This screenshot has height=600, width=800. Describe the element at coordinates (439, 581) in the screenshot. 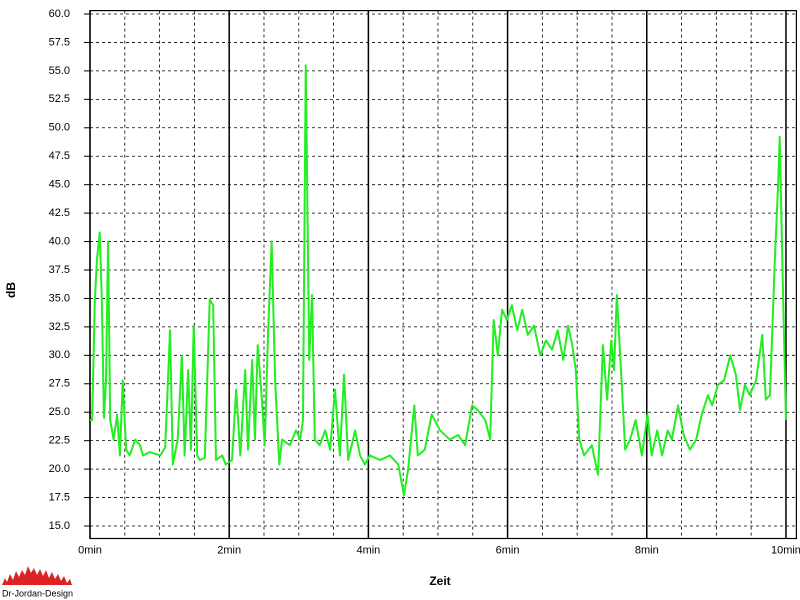

I see `x-axis-label: Zeit` at that location.